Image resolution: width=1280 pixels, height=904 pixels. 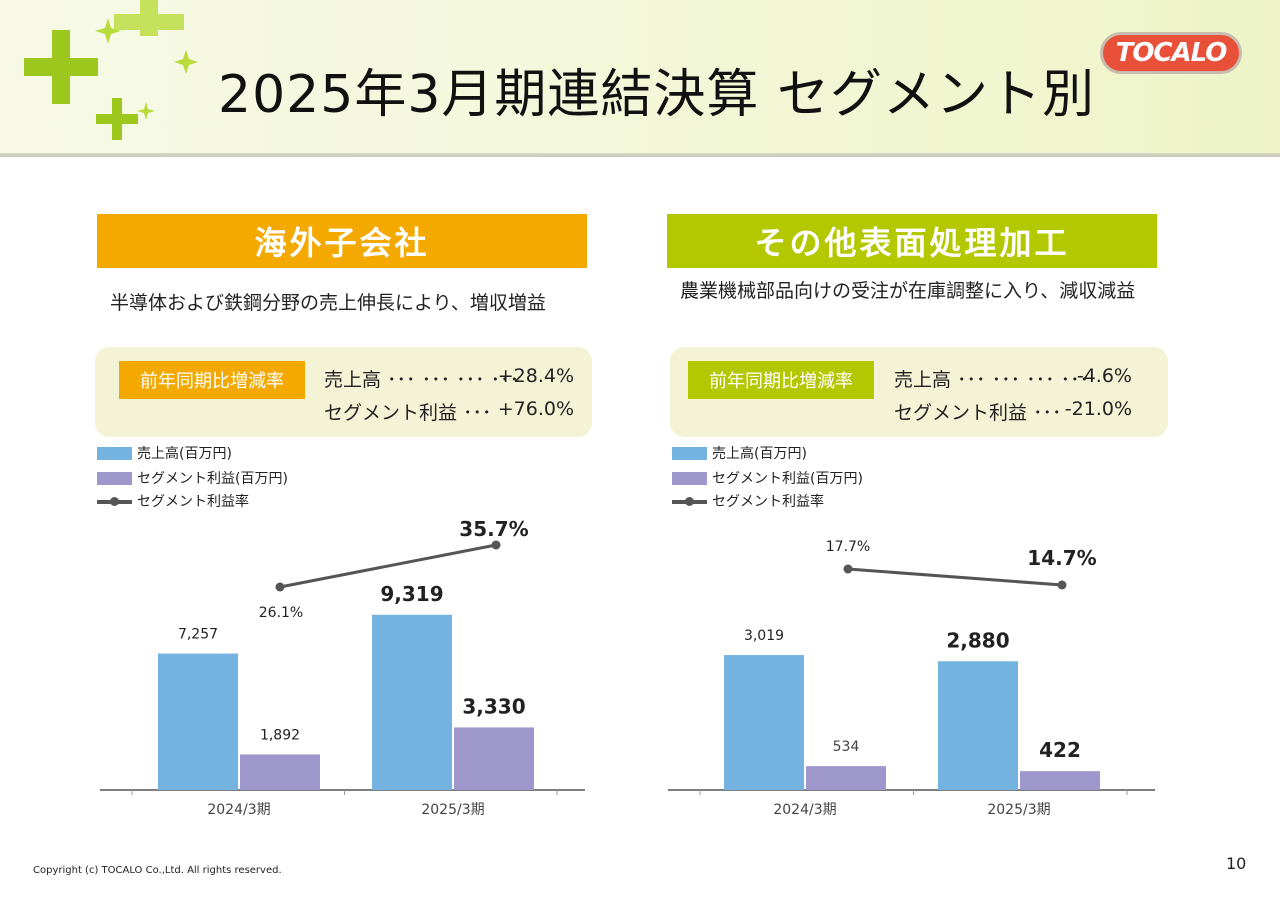 What do you see at coordinates (493, 529) in the screenshot?
I see `rate-label: 35.7%` at bounding box center [493, 529].